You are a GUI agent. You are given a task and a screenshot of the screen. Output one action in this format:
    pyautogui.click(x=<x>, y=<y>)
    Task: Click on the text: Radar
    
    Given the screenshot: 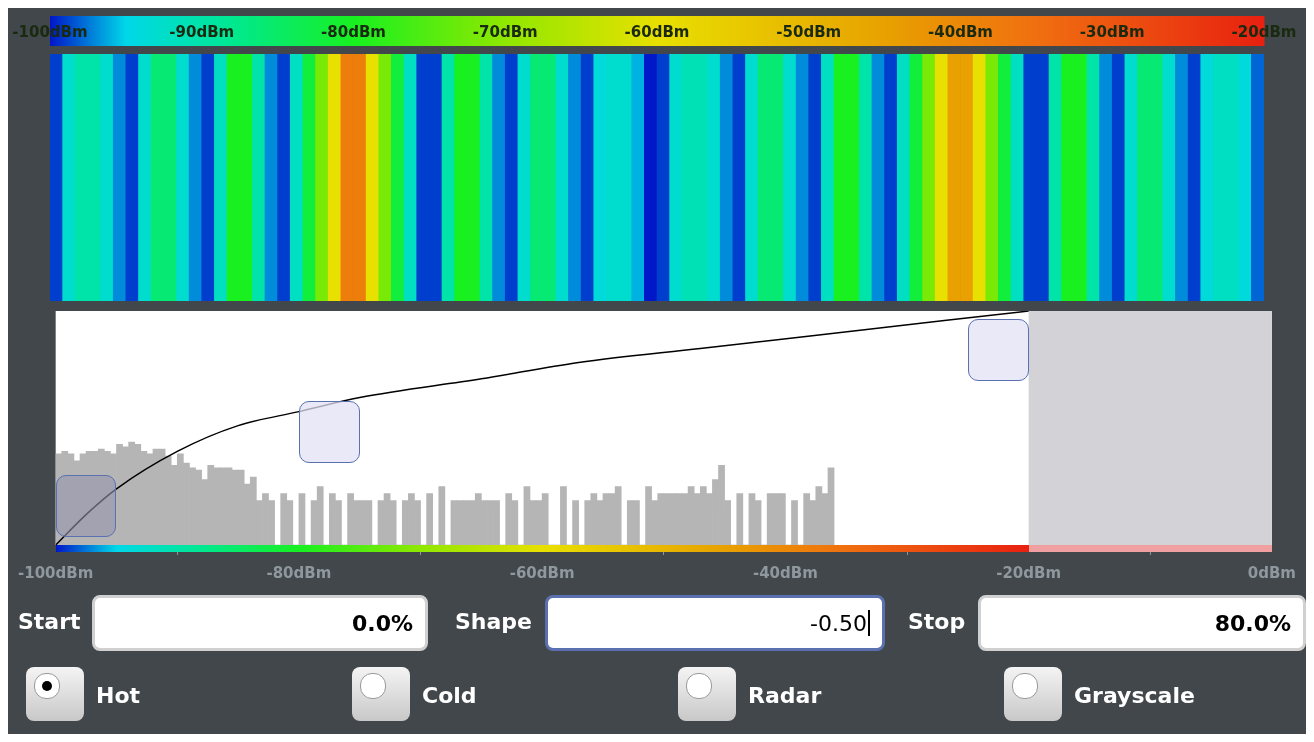 What is the action you would take?
    pyautogui.click(x=785, y=695)
    